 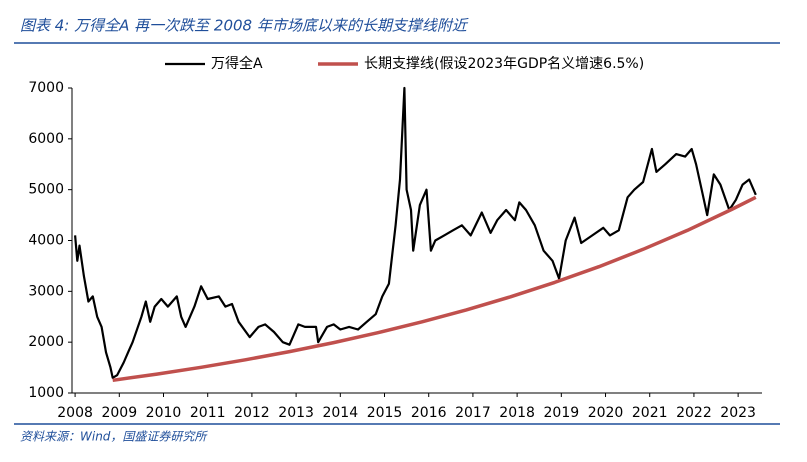 I want to click on x-tick-label: 2012, so click(x=252, y=413).